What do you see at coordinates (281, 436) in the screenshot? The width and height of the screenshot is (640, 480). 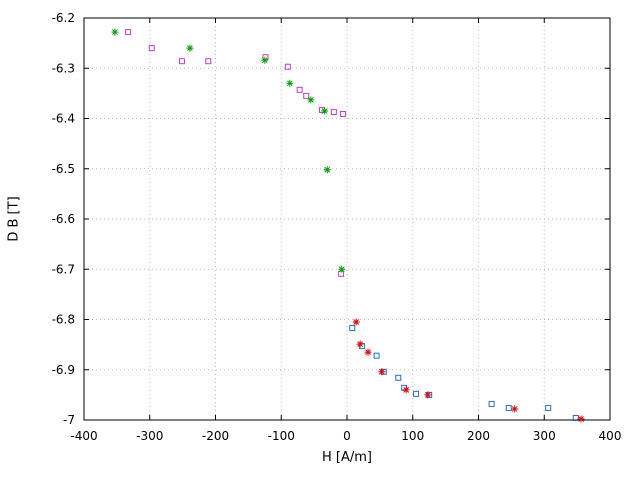 I see `x-tick-label: -100` at bounding box center [281, 436].